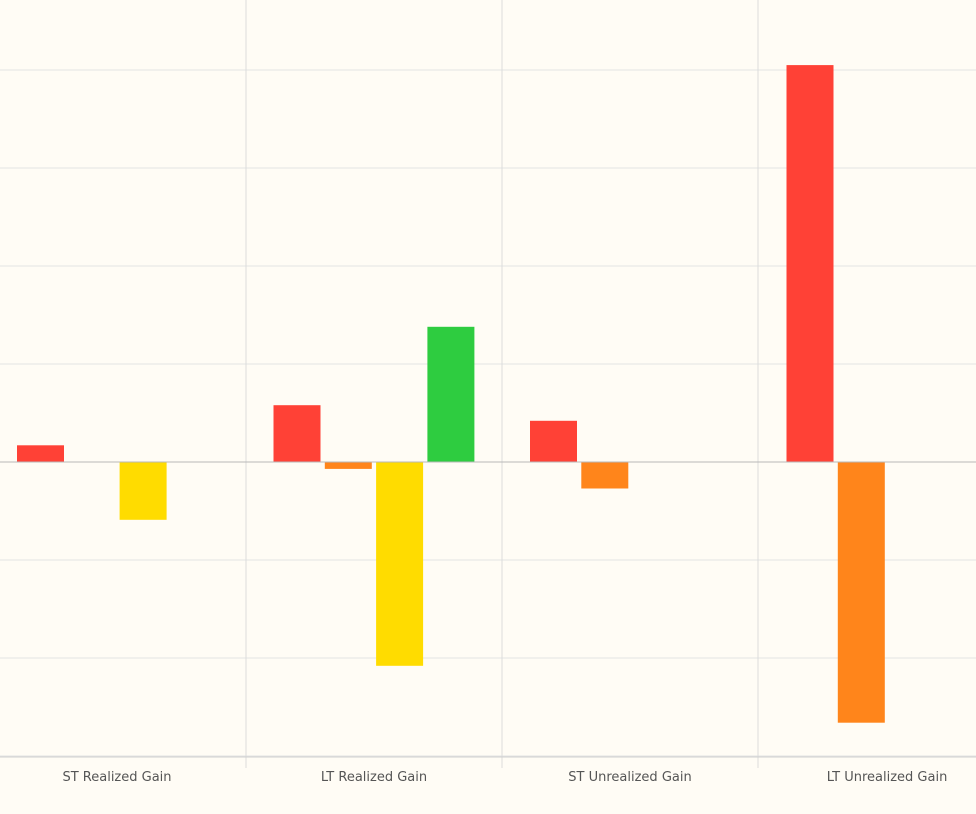 This screenshot has height=814, width=976. I want to click on category-label-st-unrealized: ST Unrealized Gain, so click(629, 777).